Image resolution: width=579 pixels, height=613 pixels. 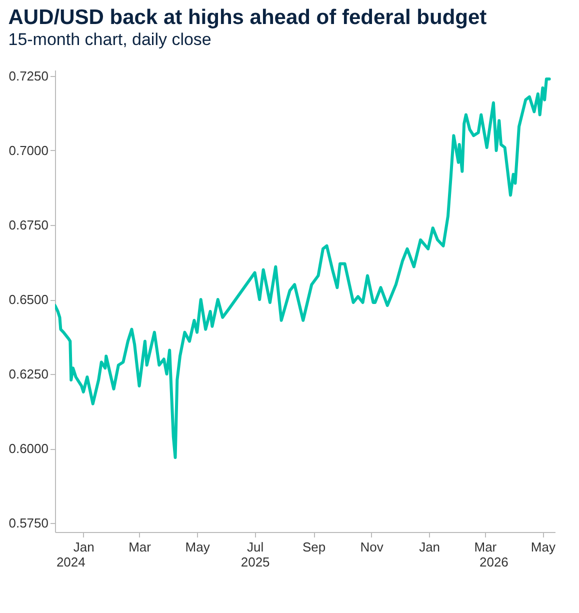 What do you see at coordinates (110, 39) in the screenshot?
I see `chart-subtitle: 15-month chart, daily close` at bounding box center [110, 39].